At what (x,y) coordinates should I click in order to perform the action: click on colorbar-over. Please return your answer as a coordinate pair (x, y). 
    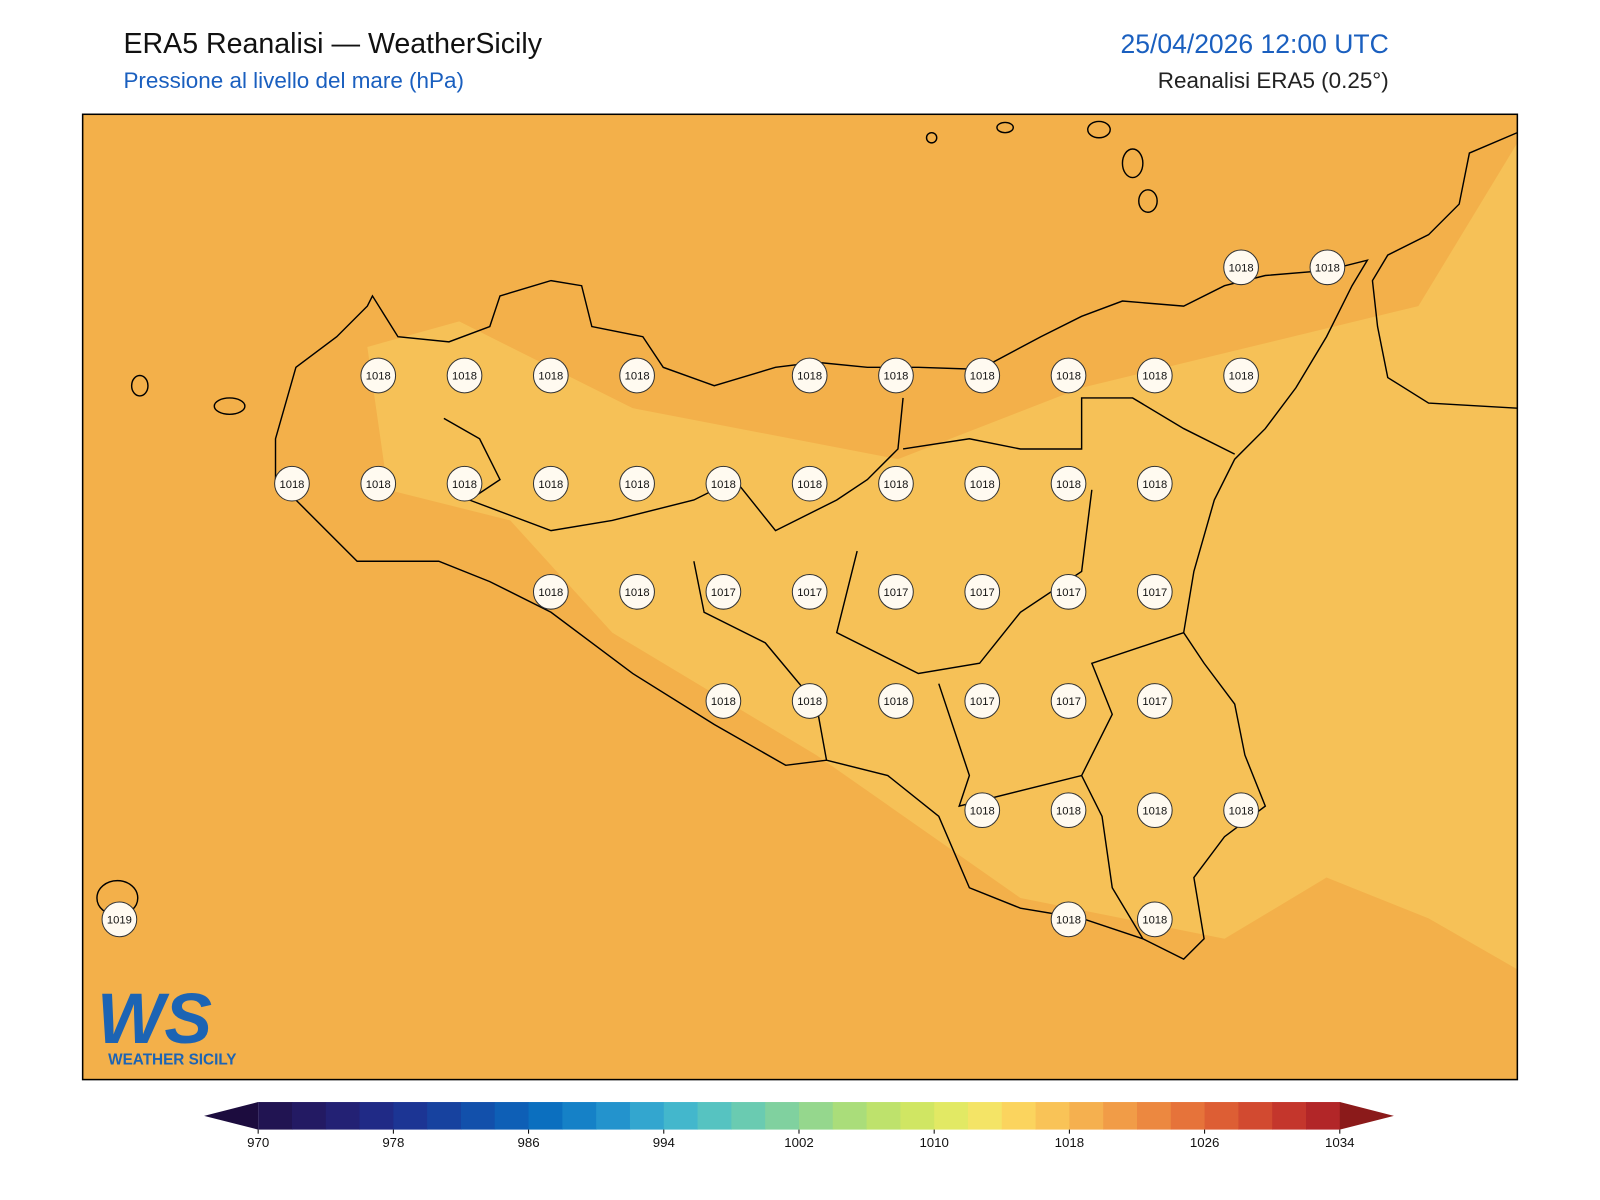
    Looking at the image, I should click on (1366, 1116).